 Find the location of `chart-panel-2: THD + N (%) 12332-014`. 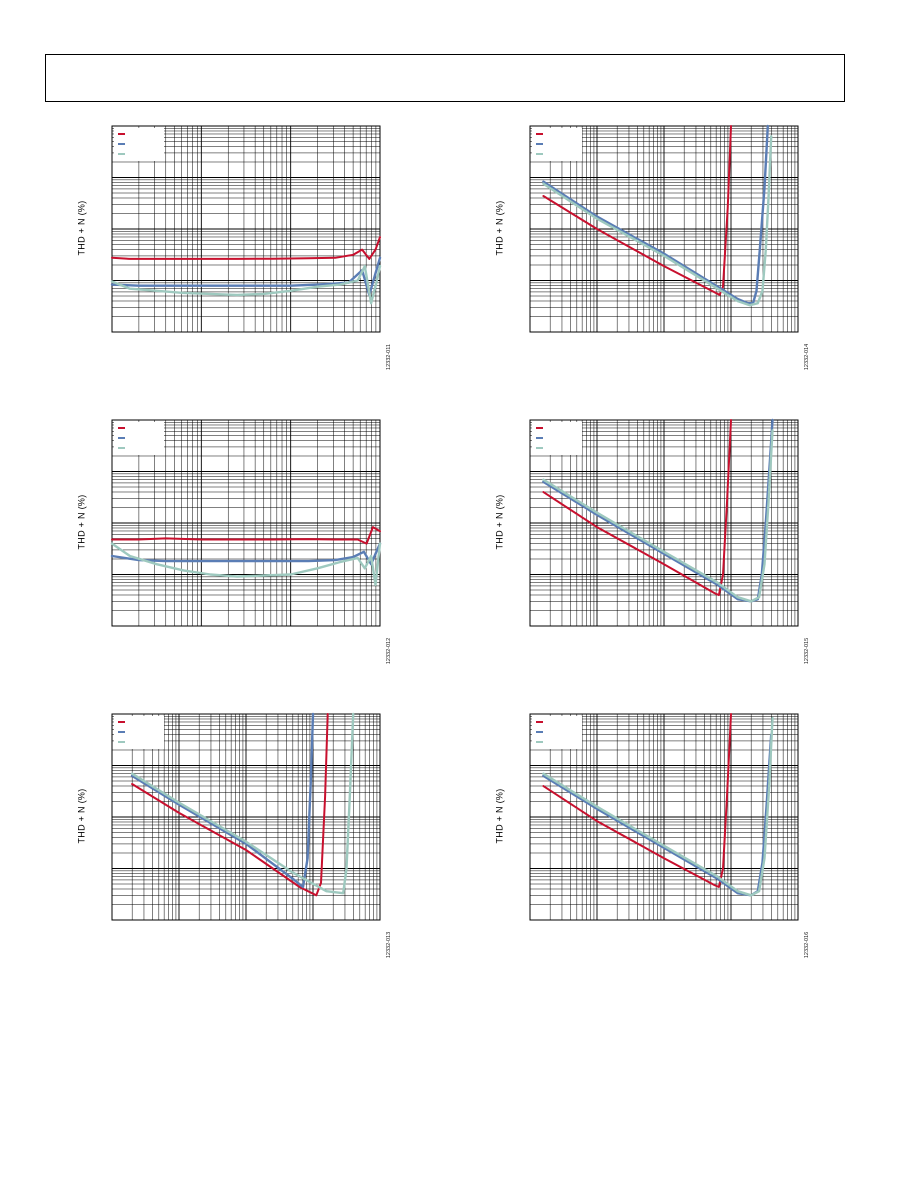

chart-panel-2: THD + N (%) 12332-014 is located at coordinates (653, 248).